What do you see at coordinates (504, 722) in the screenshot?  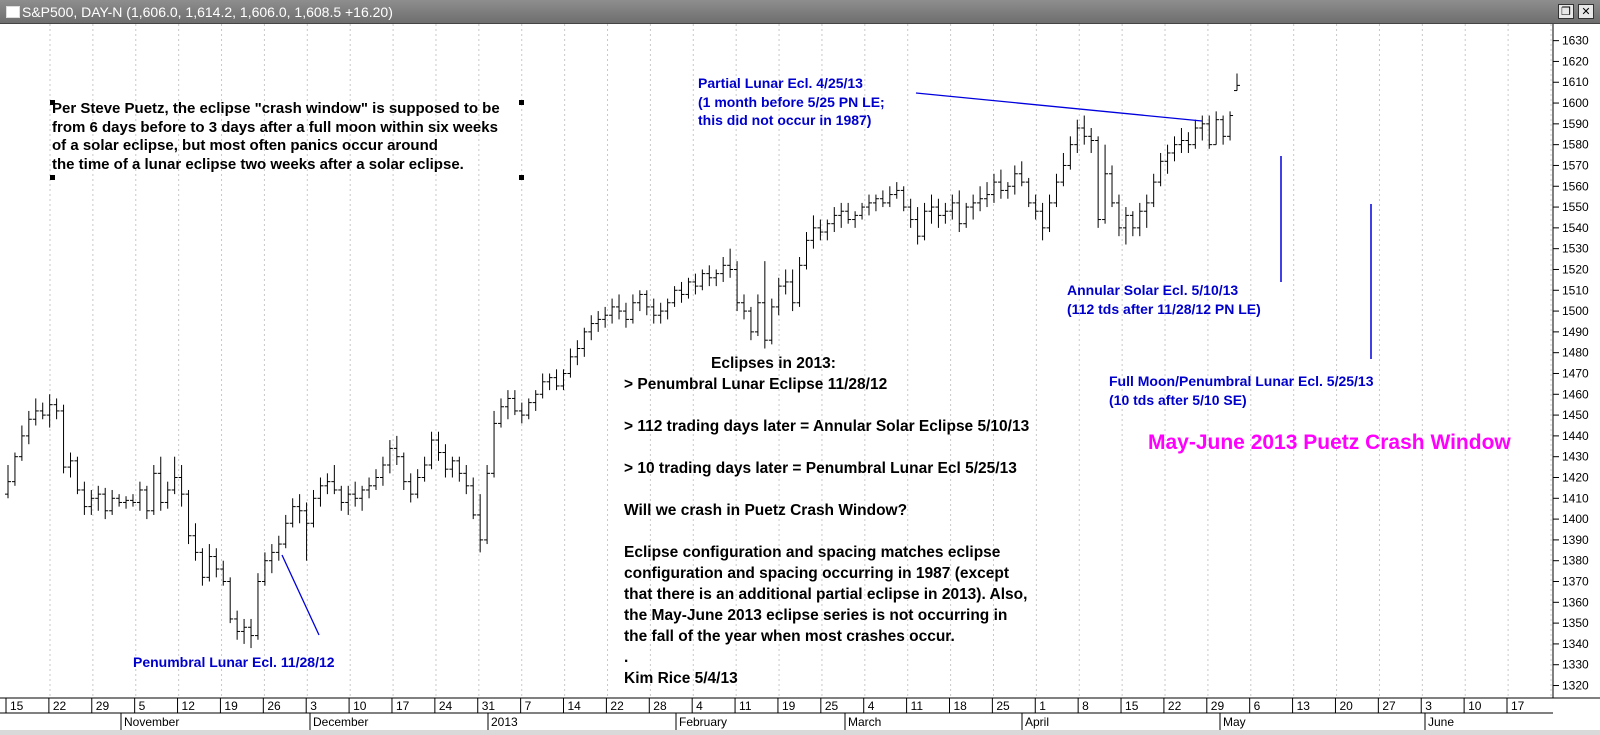 I see `month-label: 2013` at bounding box center [504, 722].